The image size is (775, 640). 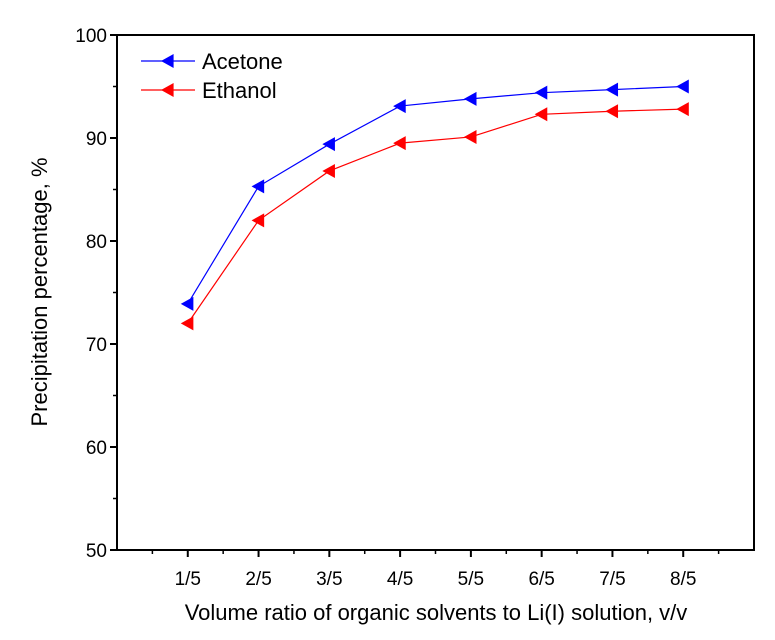 What do you see at coordinates (96, 551) in the screenshot?
I see `y-tick-label: 50` at bounding box center [96, 551].